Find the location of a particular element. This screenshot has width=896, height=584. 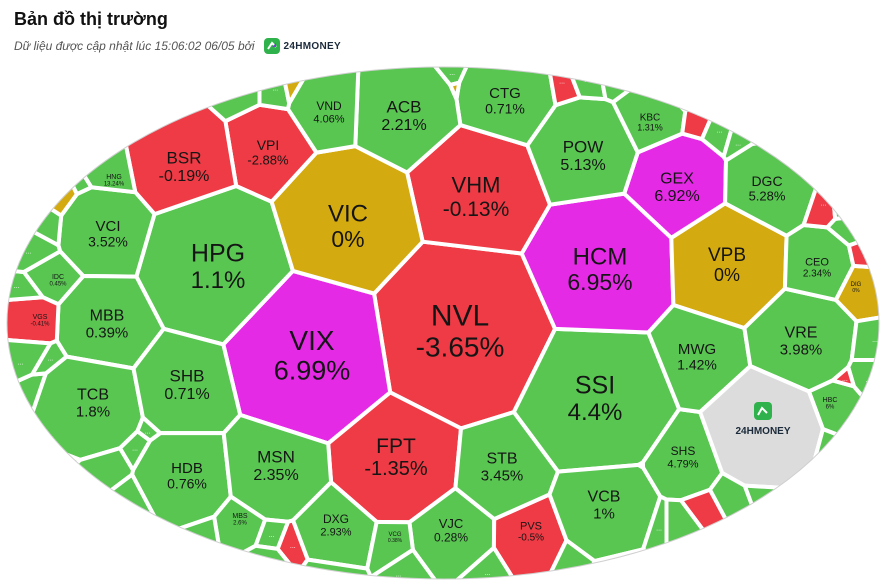

cell-symbol: VCB is located at coordinates (604, 497).